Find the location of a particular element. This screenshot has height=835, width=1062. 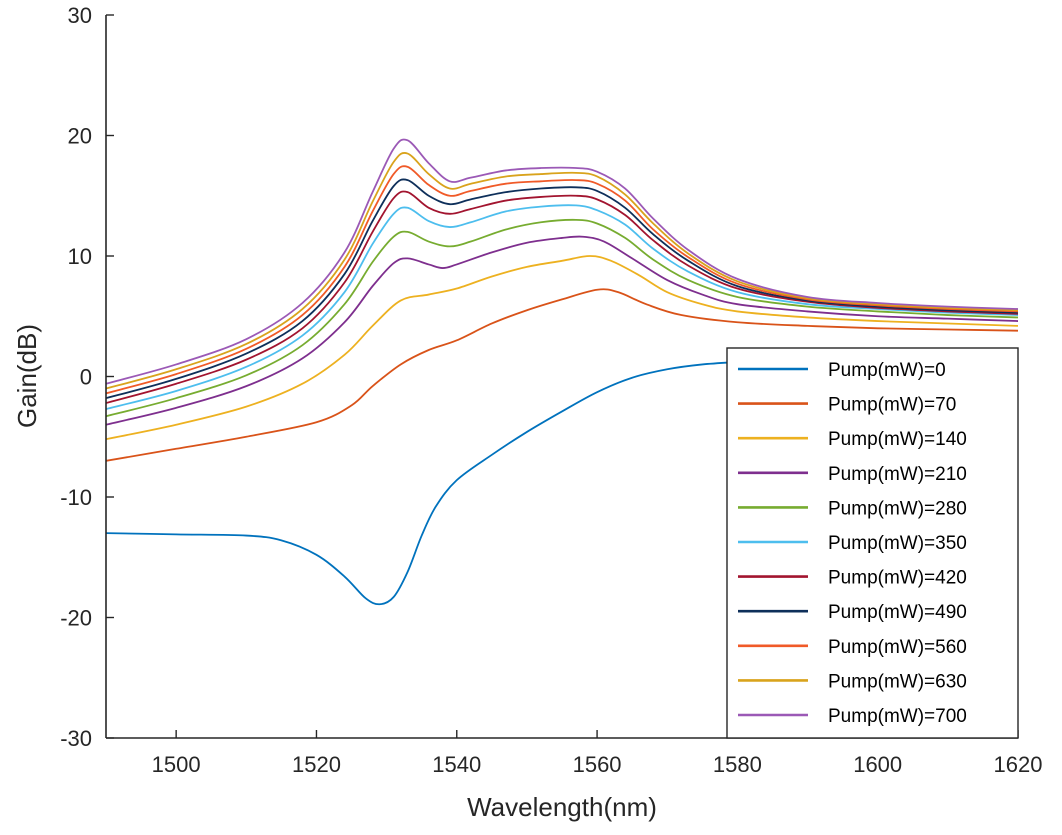

x-tick-label: 1560 is located at coordinates (597, 764).